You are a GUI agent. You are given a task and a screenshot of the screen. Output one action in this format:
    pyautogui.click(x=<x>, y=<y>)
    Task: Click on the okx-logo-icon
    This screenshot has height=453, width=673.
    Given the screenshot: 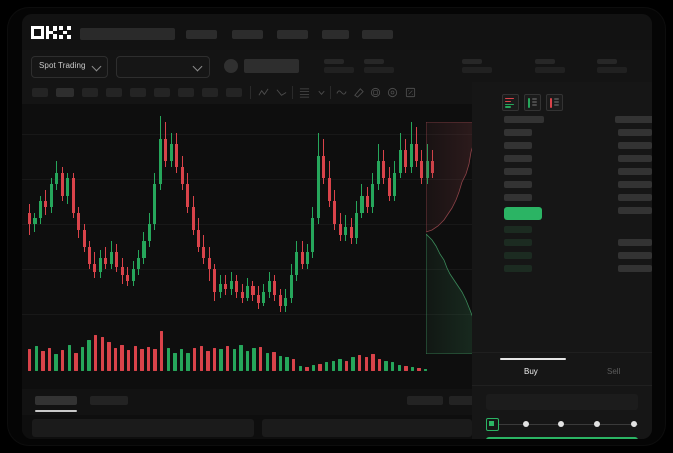 What is the action you would take?
    pyautogui.click(x=51, y=32)
    